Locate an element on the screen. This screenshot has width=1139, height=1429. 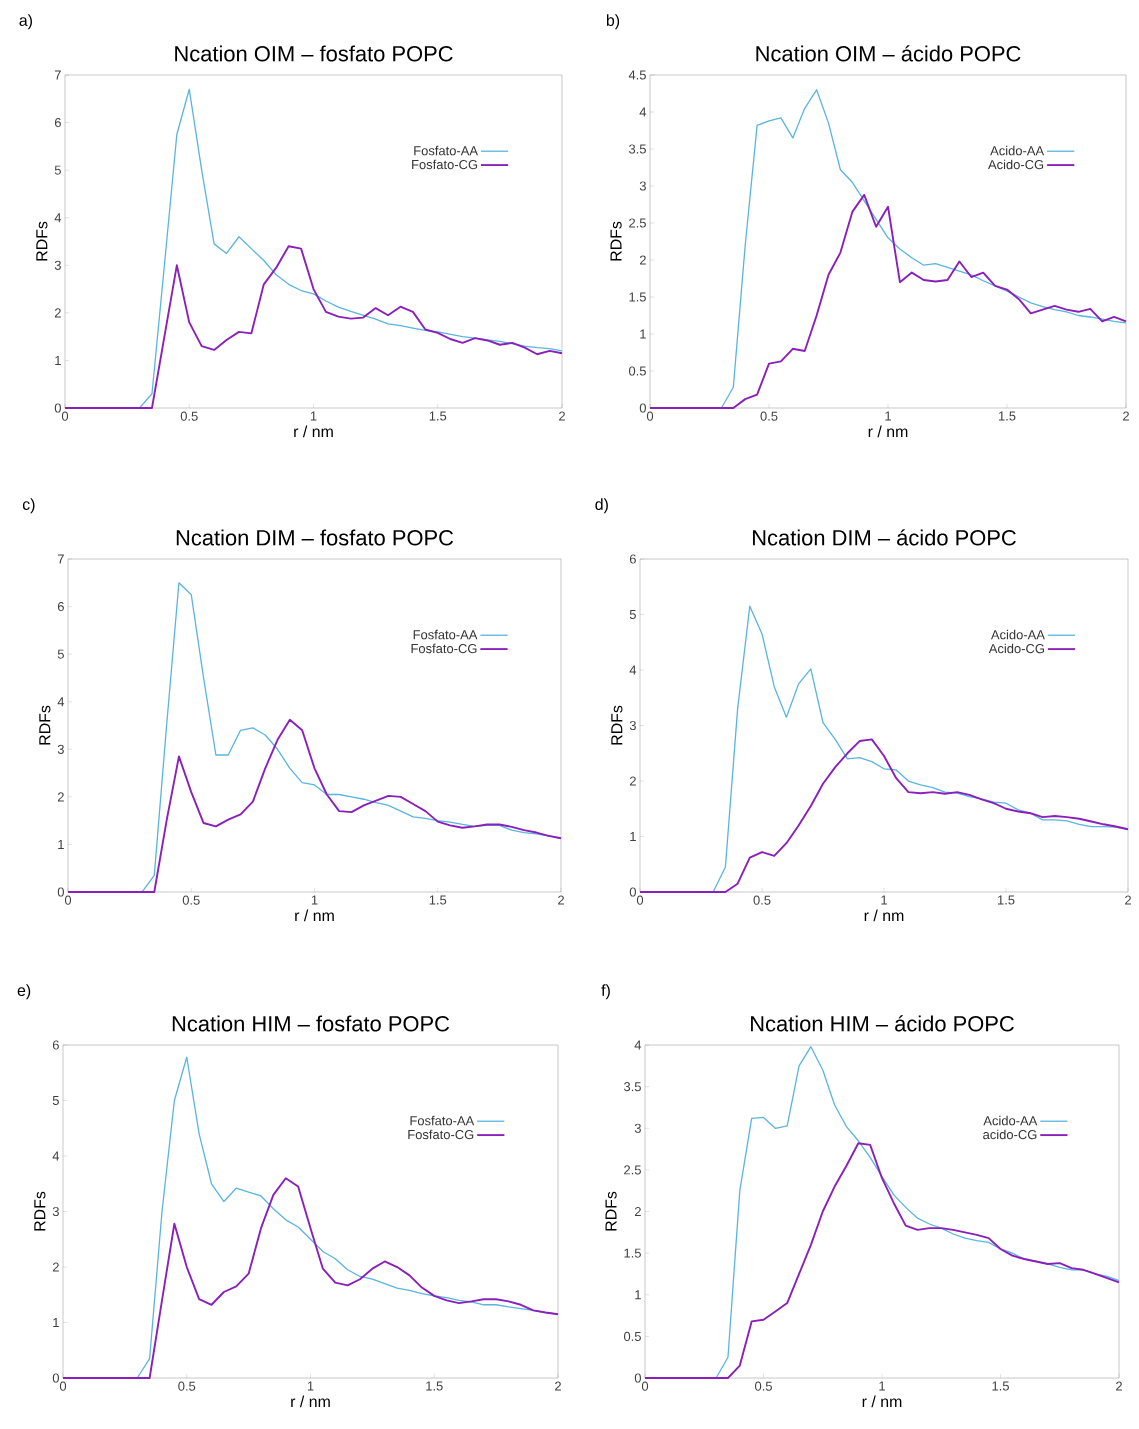
text: a) is located at coordinates (25, 22).